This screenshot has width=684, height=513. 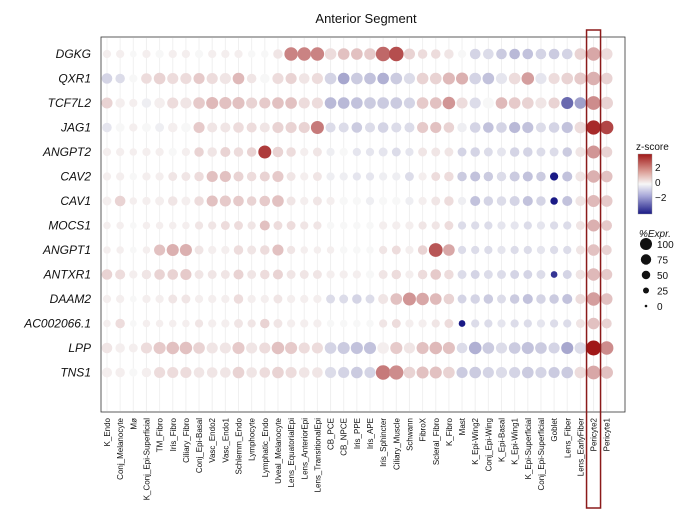 I want to click on color-legend: z-score 2 0 −2, so click(x=652, y=178).